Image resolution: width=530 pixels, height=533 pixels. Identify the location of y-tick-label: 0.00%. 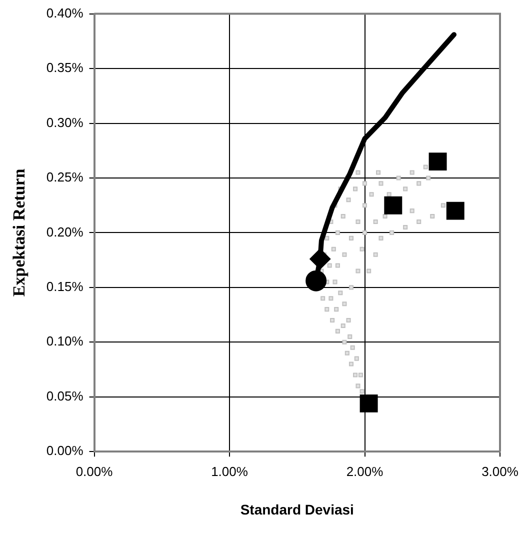
(65, 450).